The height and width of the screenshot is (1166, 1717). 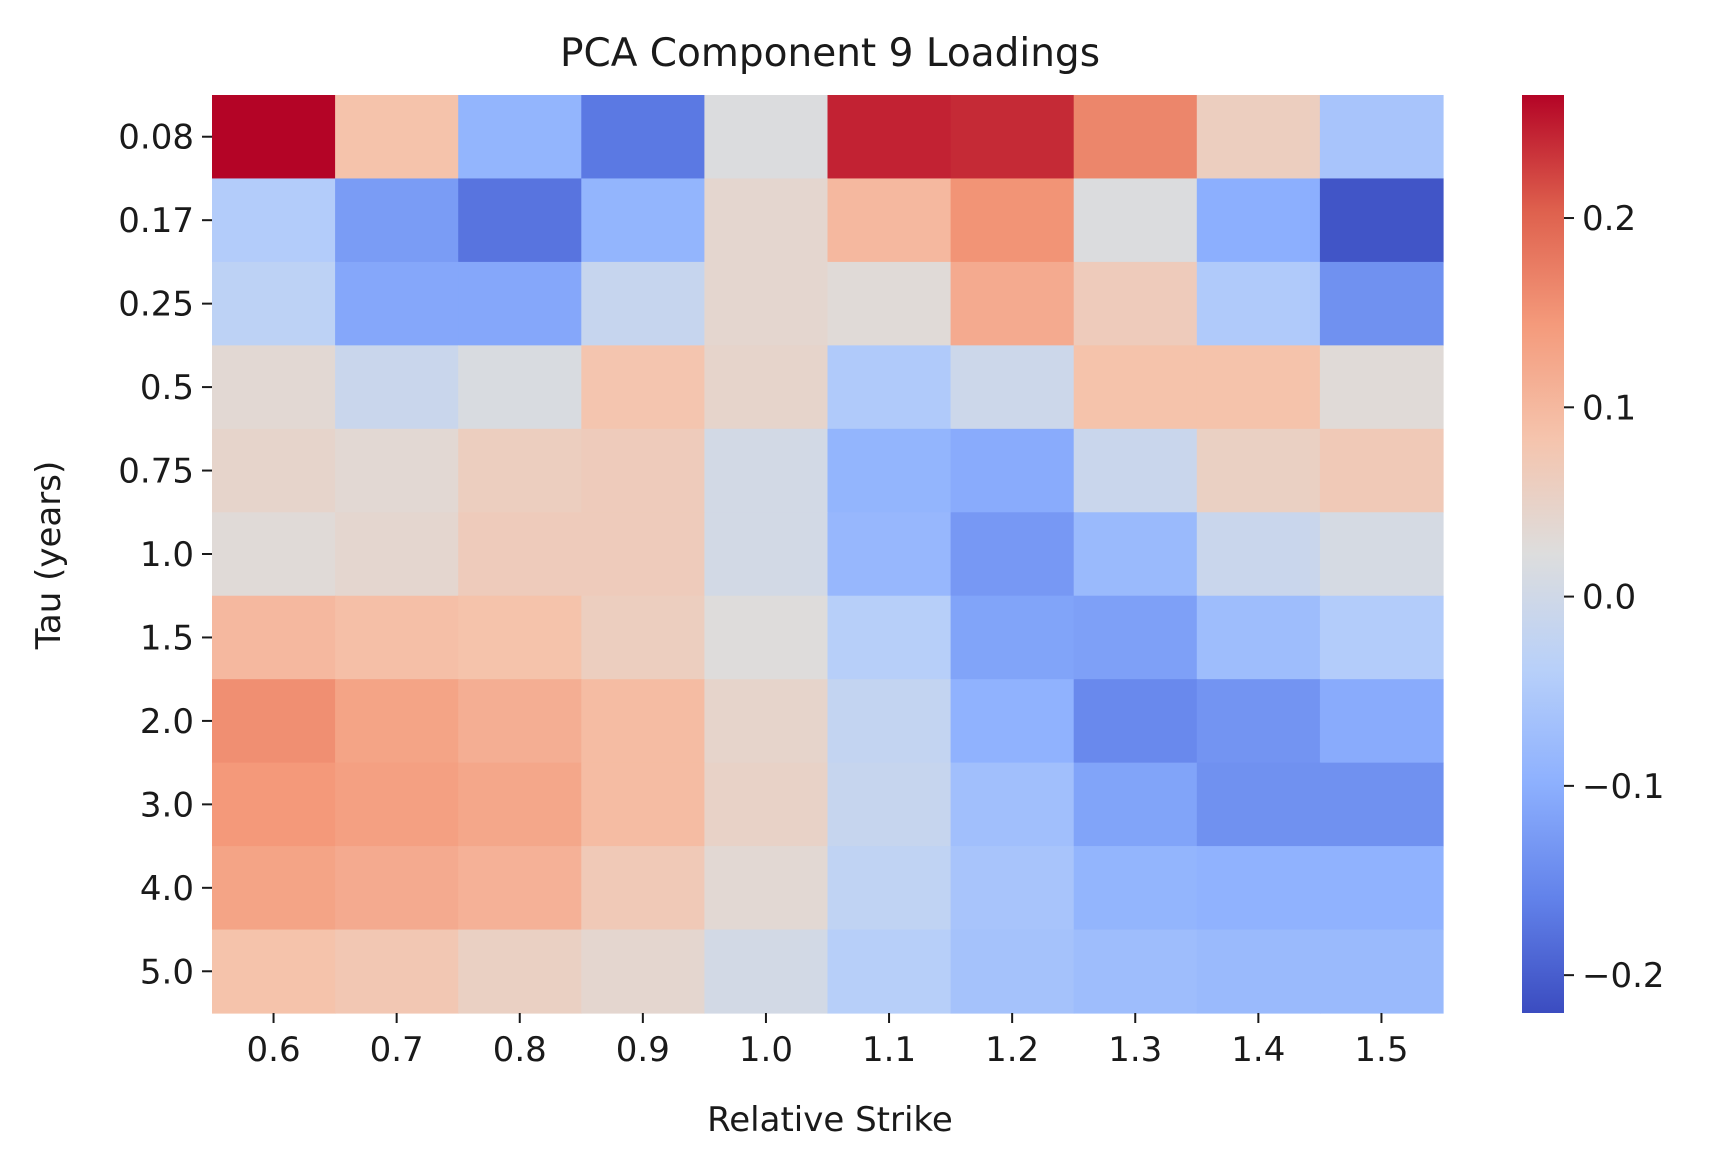 I want to click on colorbar-tick-label: 0.0, so click(x=1609, y=598).